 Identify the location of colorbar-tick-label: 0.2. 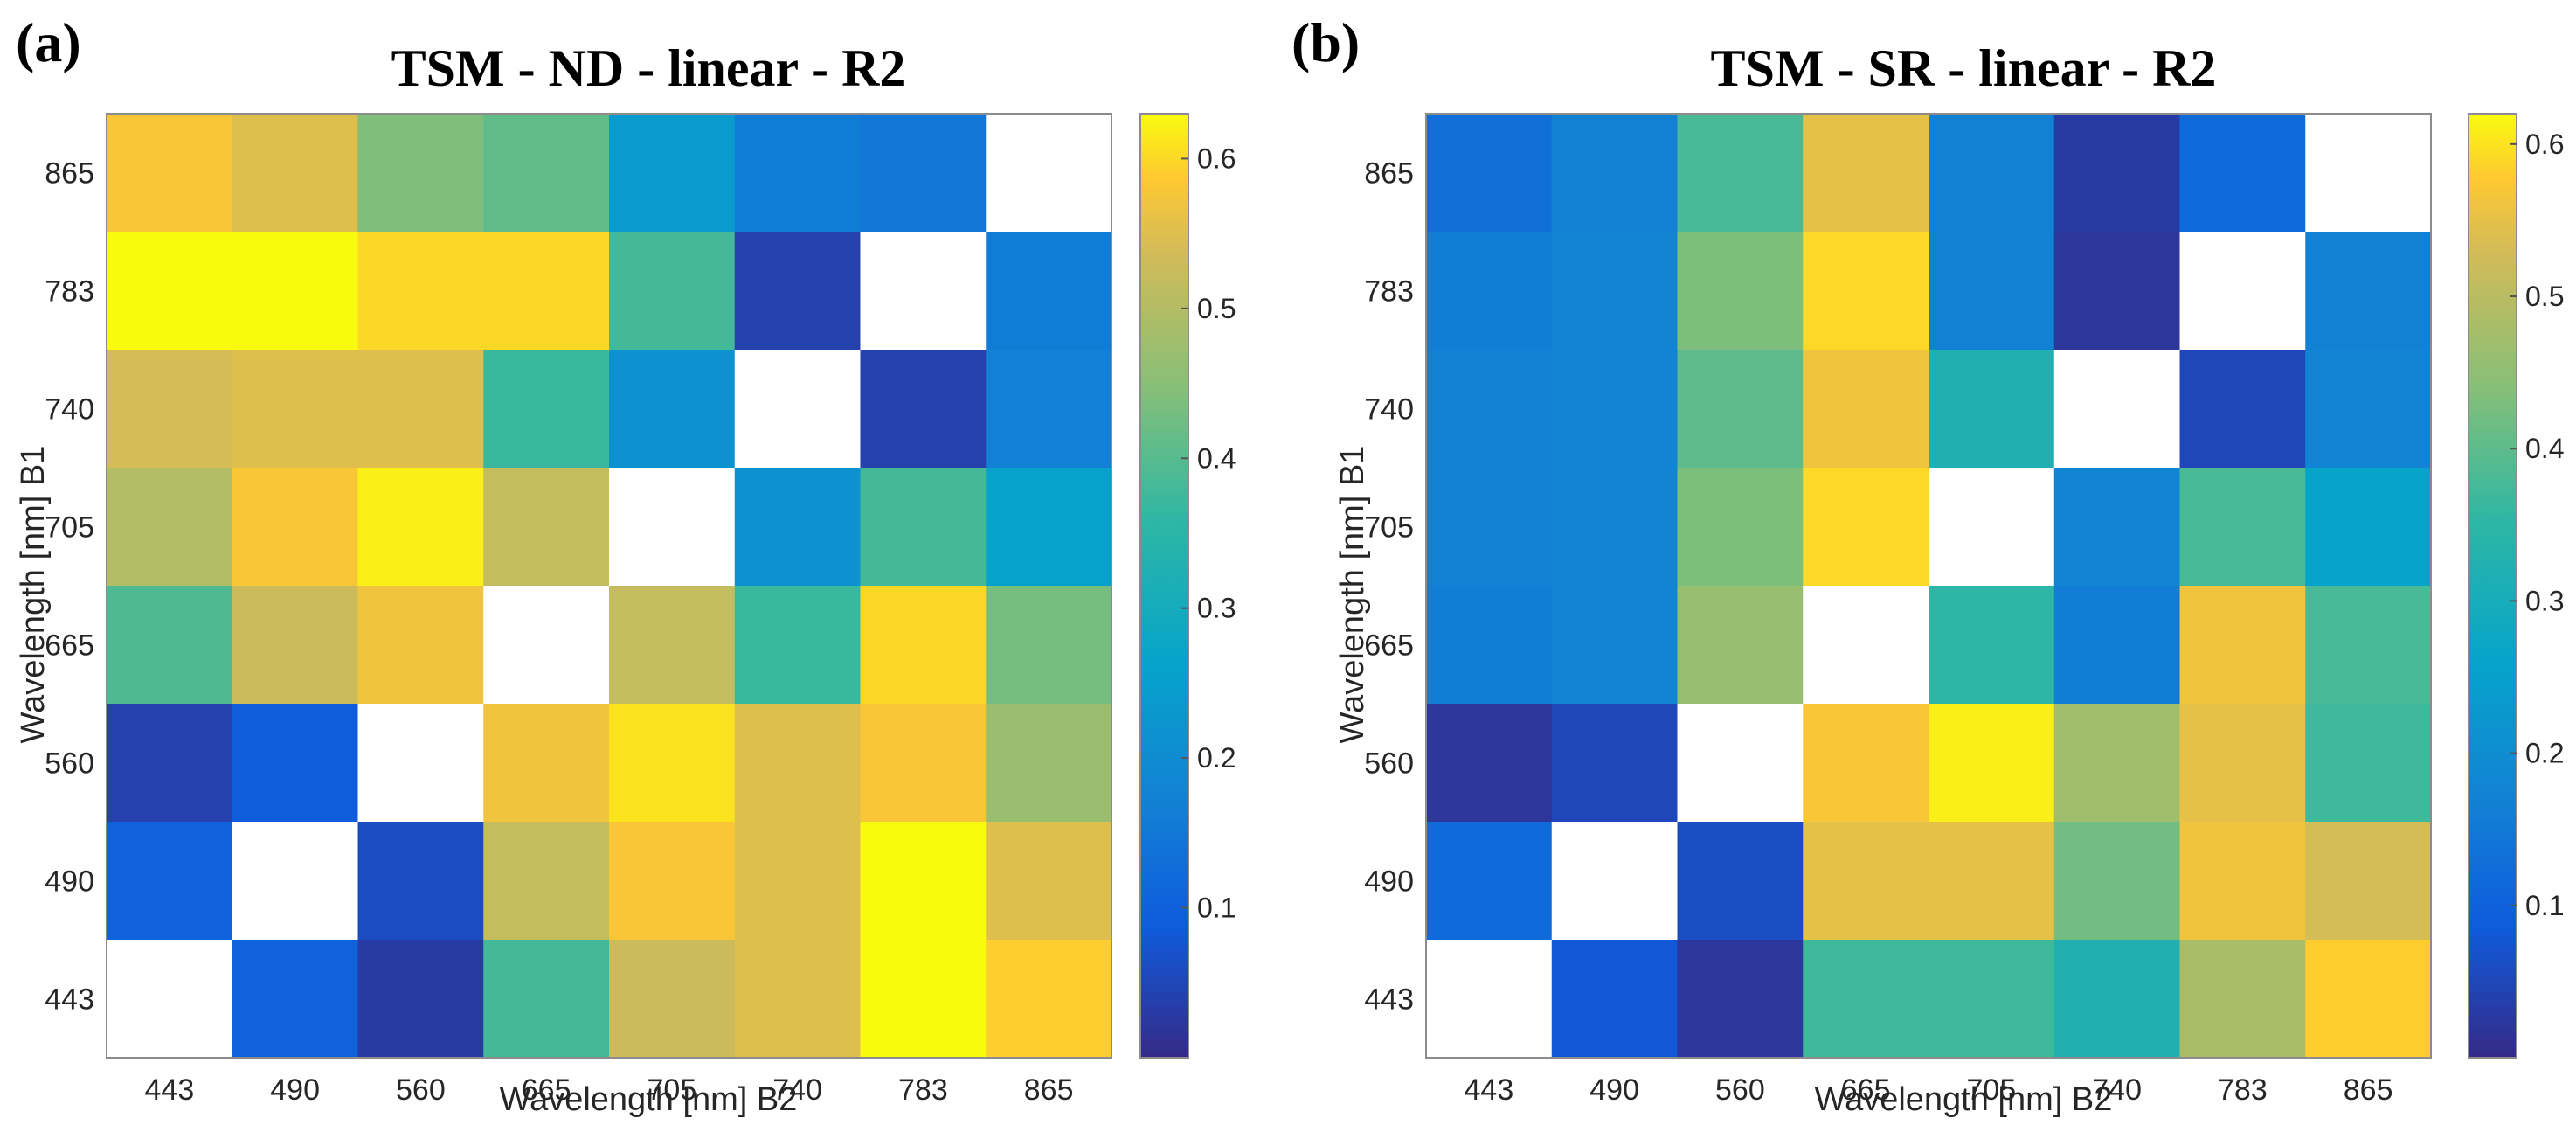
(2544, 753).